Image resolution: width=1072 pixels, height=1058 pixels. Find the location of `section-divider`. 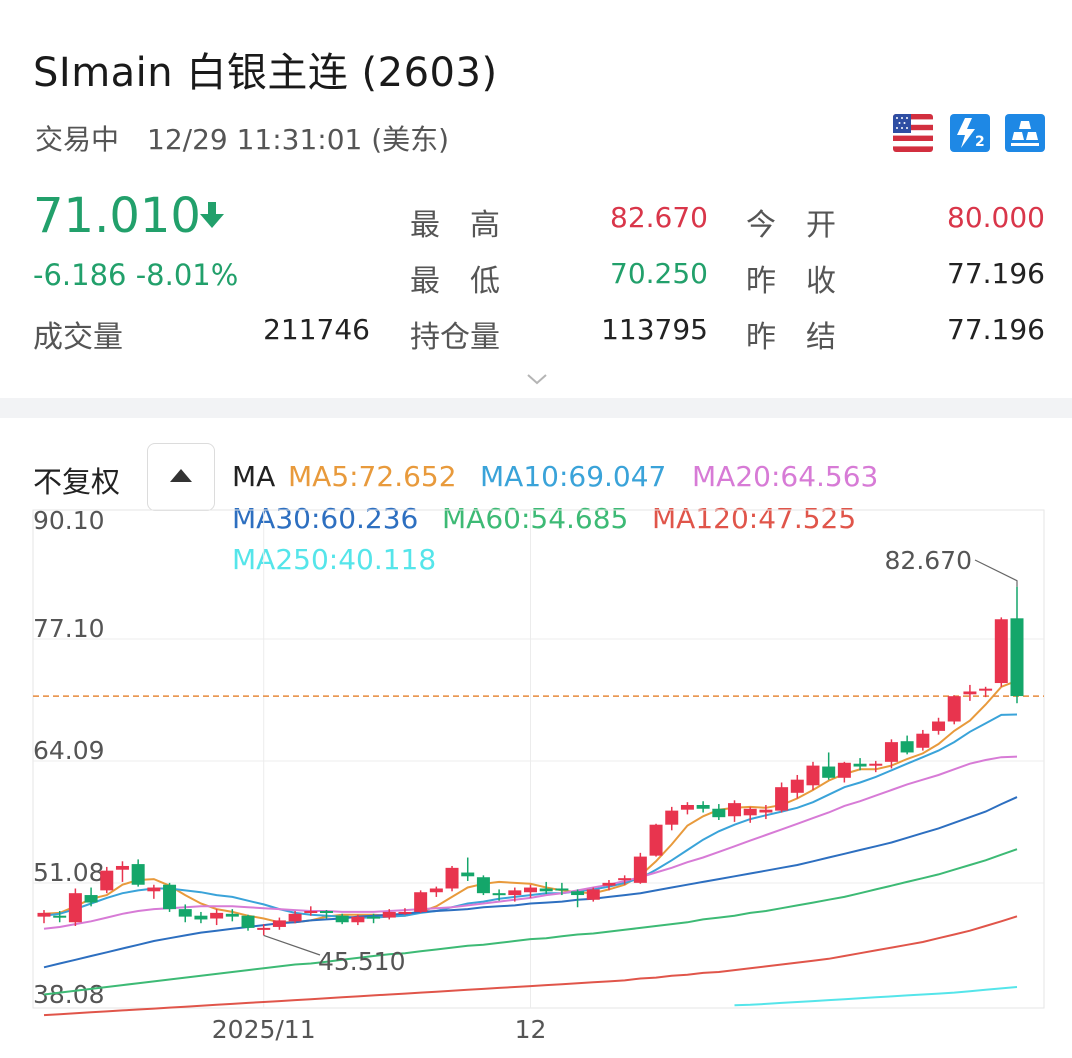

section-divider is located at coordinates (536, 408).